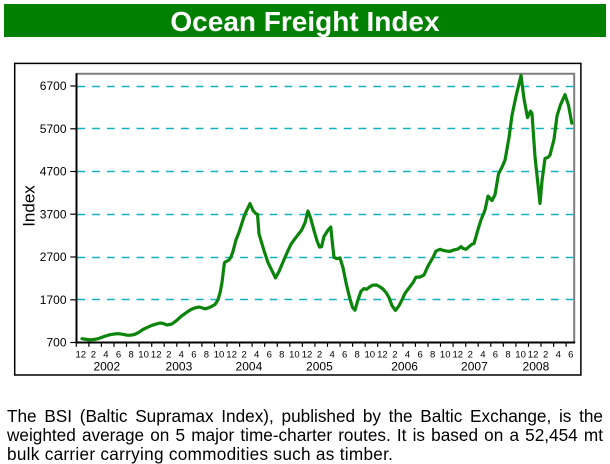 The width and height of the screenshot is (610, 464). What do you see at coordinates (474, 367) in the screenshot?
I see `svg-text: 2007` at bounding box center [474, 367].